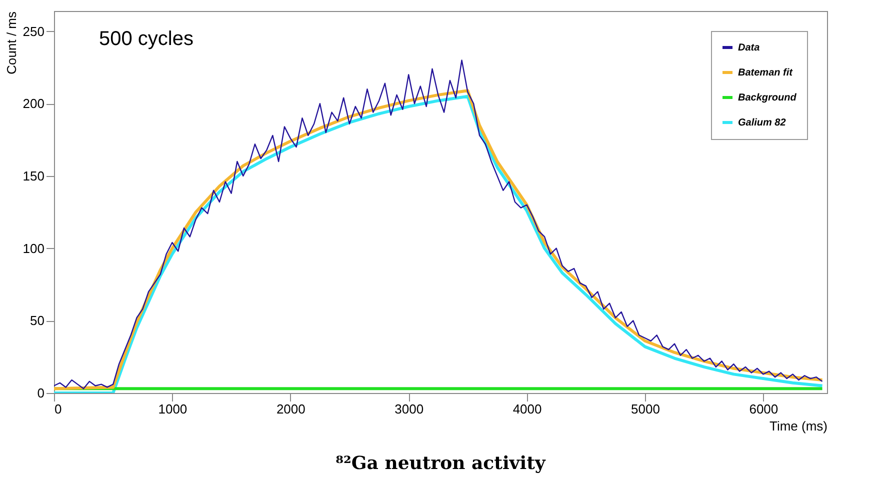 The width and height of the screenshot is (872, 478). Describe the element at coordinates (645, 409) in the screenshot. I see `x-tick-label: 5000` at that location.